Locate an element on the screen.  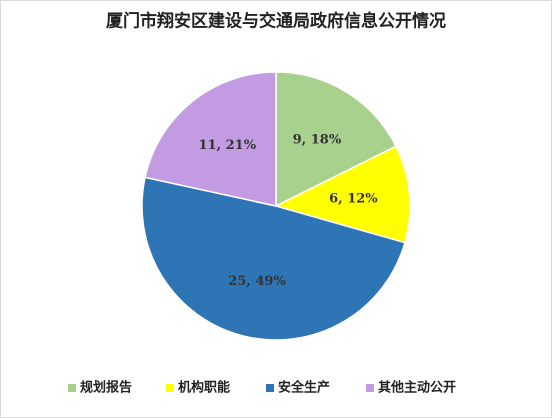
chart-title: 厦门市翔安区建设与交通局政府信息公开情况 is located at coordinates (276, 21).